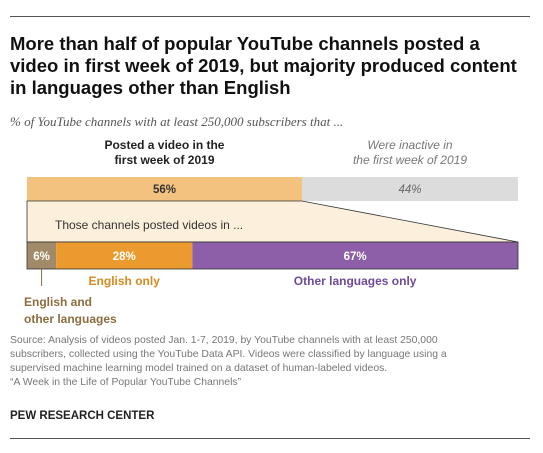 The height and width of the screenshot is (453, 543). I want to click on bottom-category-label: English and, so click(58, 302).